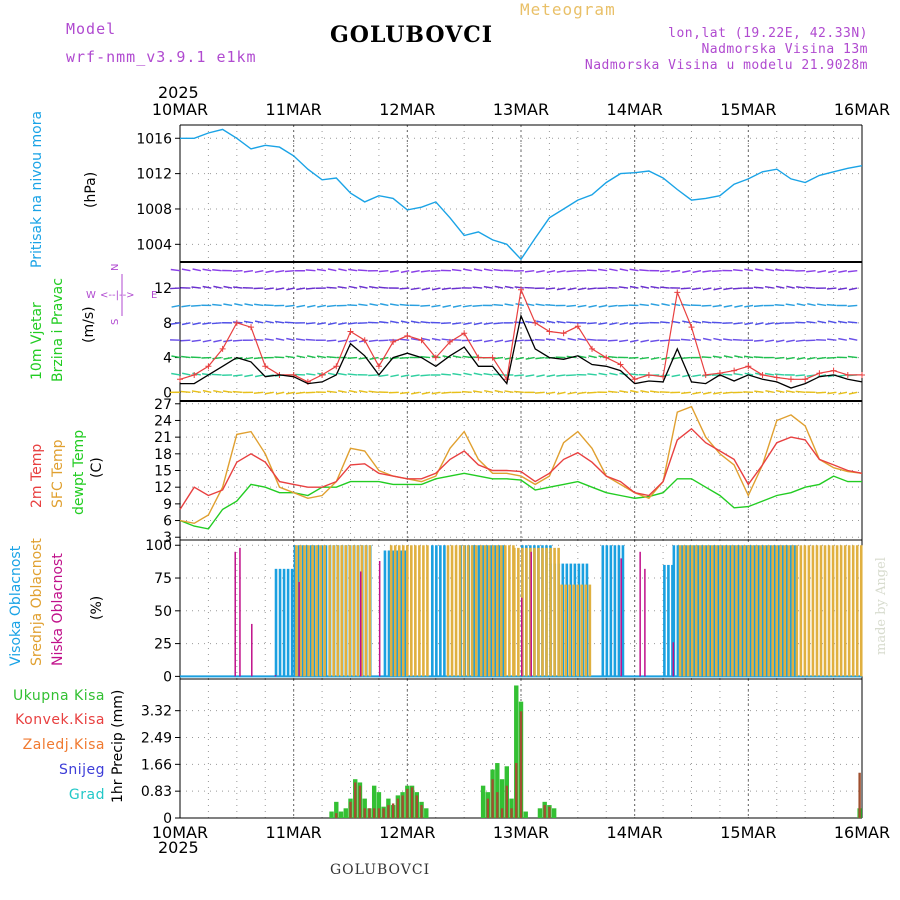 This screenshot has height=900, width=900. Describe the element at coordinates (635, 832) in the screenshot. I see `date-label-bottom: 14MAR` at that location.